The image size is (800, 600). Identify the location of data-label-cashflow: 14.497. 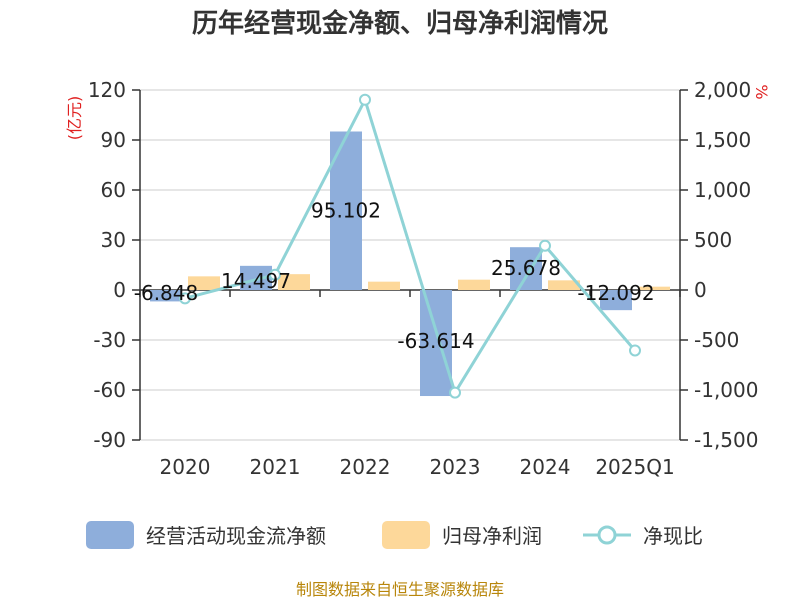
(256, 281).